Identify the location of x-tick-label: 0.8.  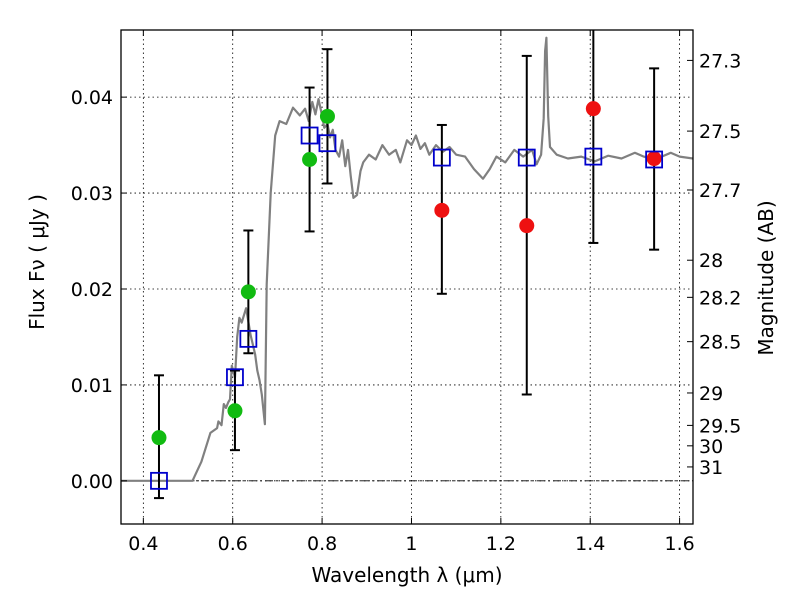
(322, 544).